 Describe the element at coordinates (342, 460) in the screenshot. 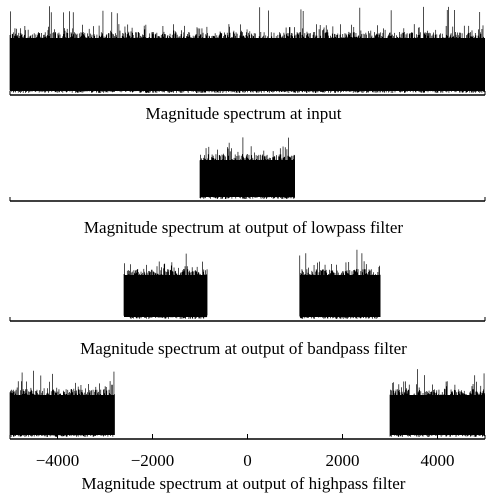

I see `x-tick-label: 2000` at that location.